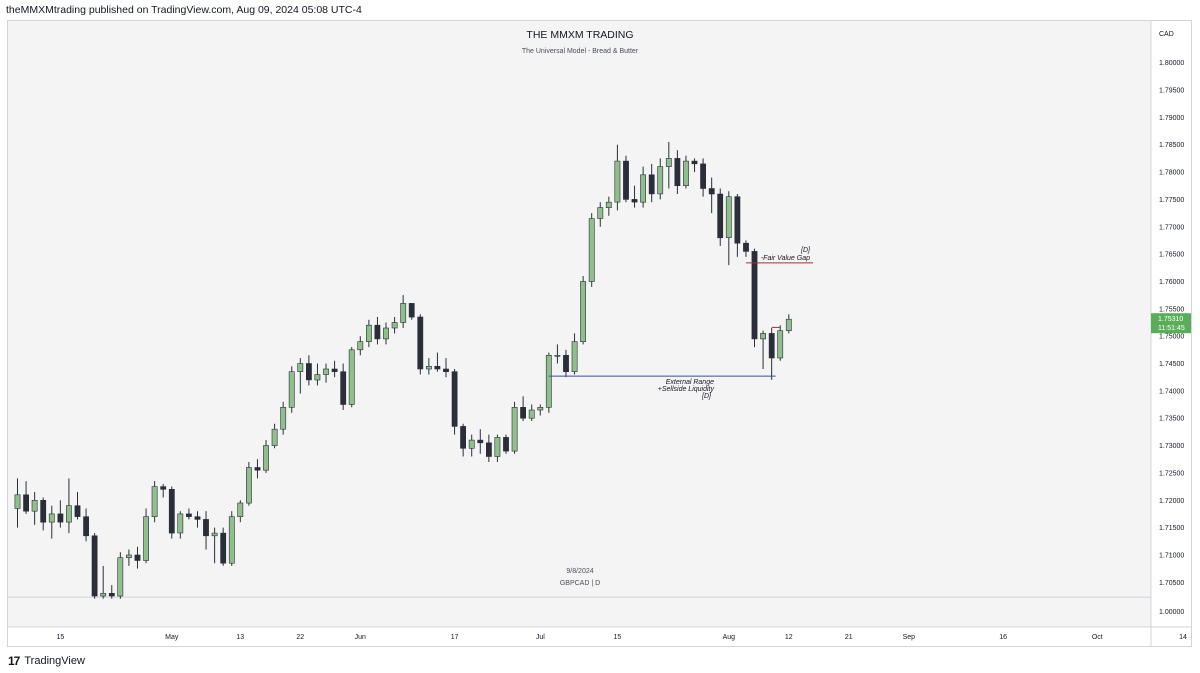 The width and height of the screenshot is (1200, 673). What do you see at coordinates (1171, 419) in the screenshot?
I see `price-tick-label: 1.73500` at bounding box center [1171, 419].